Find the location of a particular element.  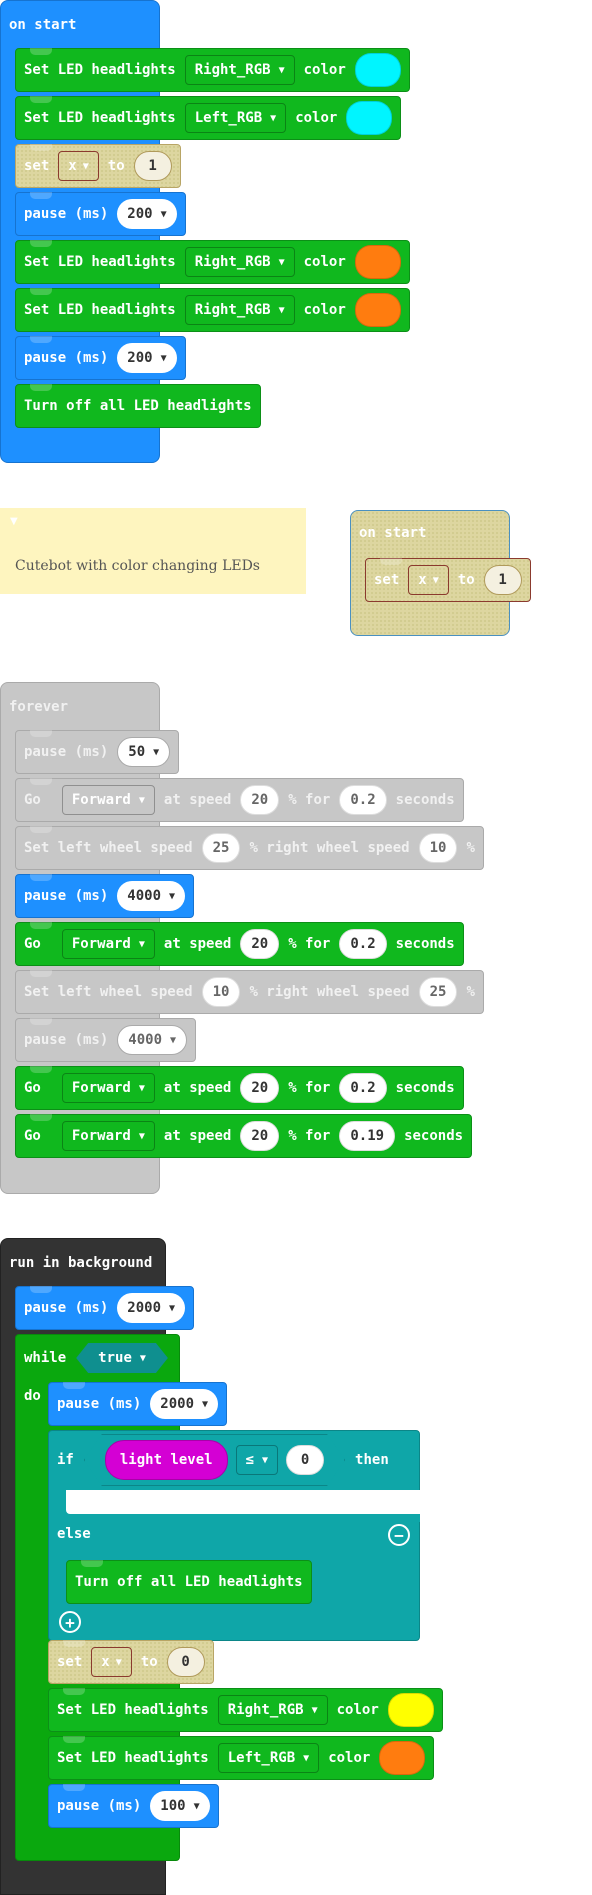

if-label: if is located at coordinates (65, 1460).